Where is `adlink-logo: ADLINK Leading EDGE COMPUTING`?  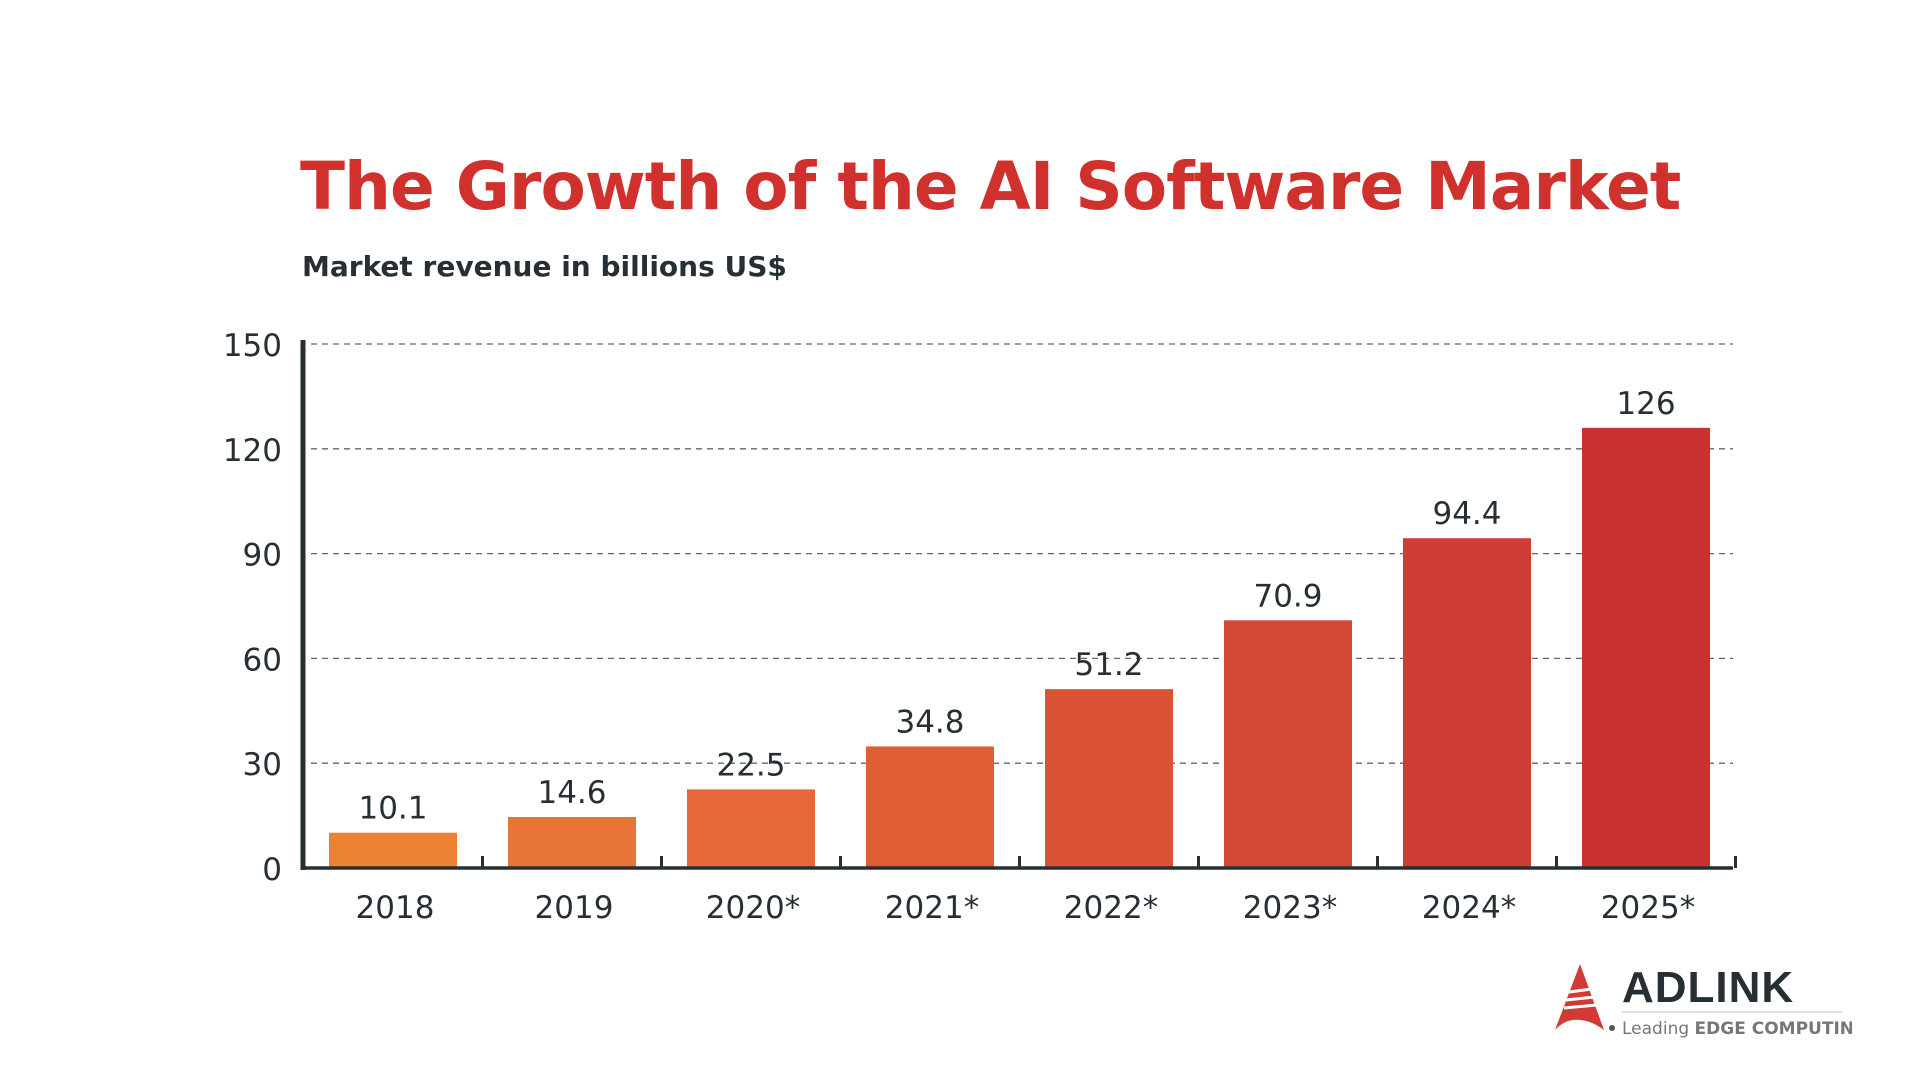 adlink-logo: ADLINK Leading EDGE COMPUTING is located at coordinates (1703, 1001).